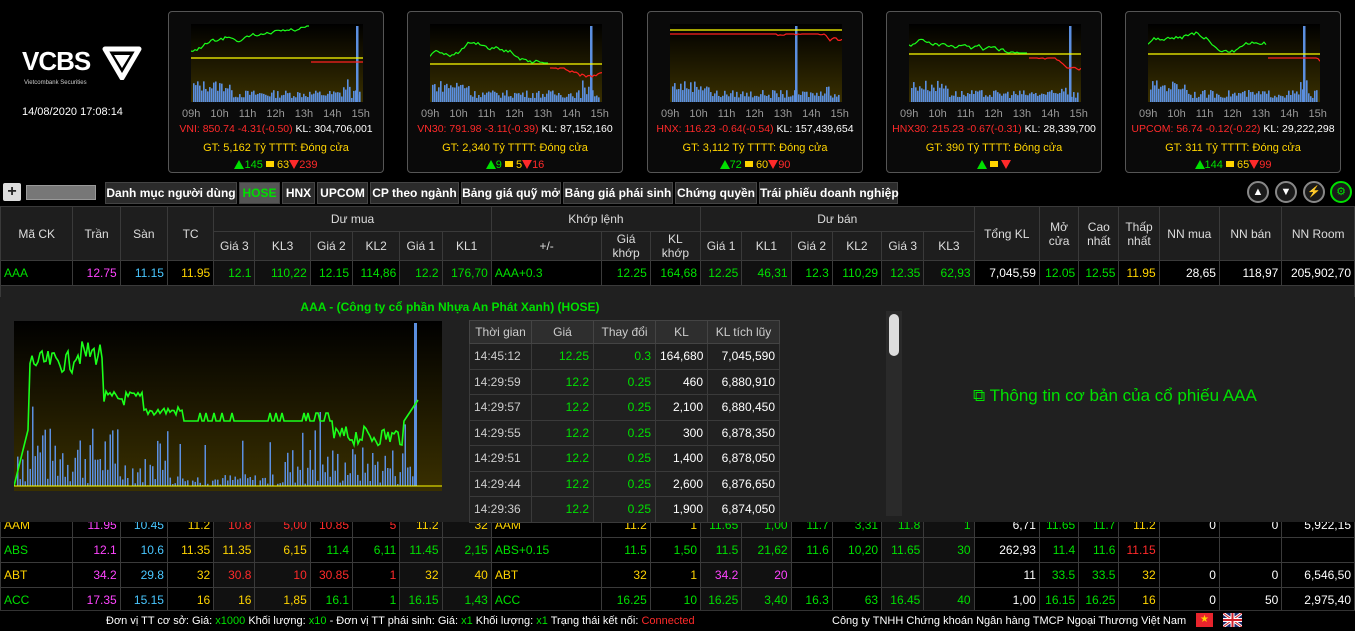 The image size is (1355, 631). Describe the element at coordinates (143, 273) in the screenshot. I see `cell-san: 11.15` at that location.